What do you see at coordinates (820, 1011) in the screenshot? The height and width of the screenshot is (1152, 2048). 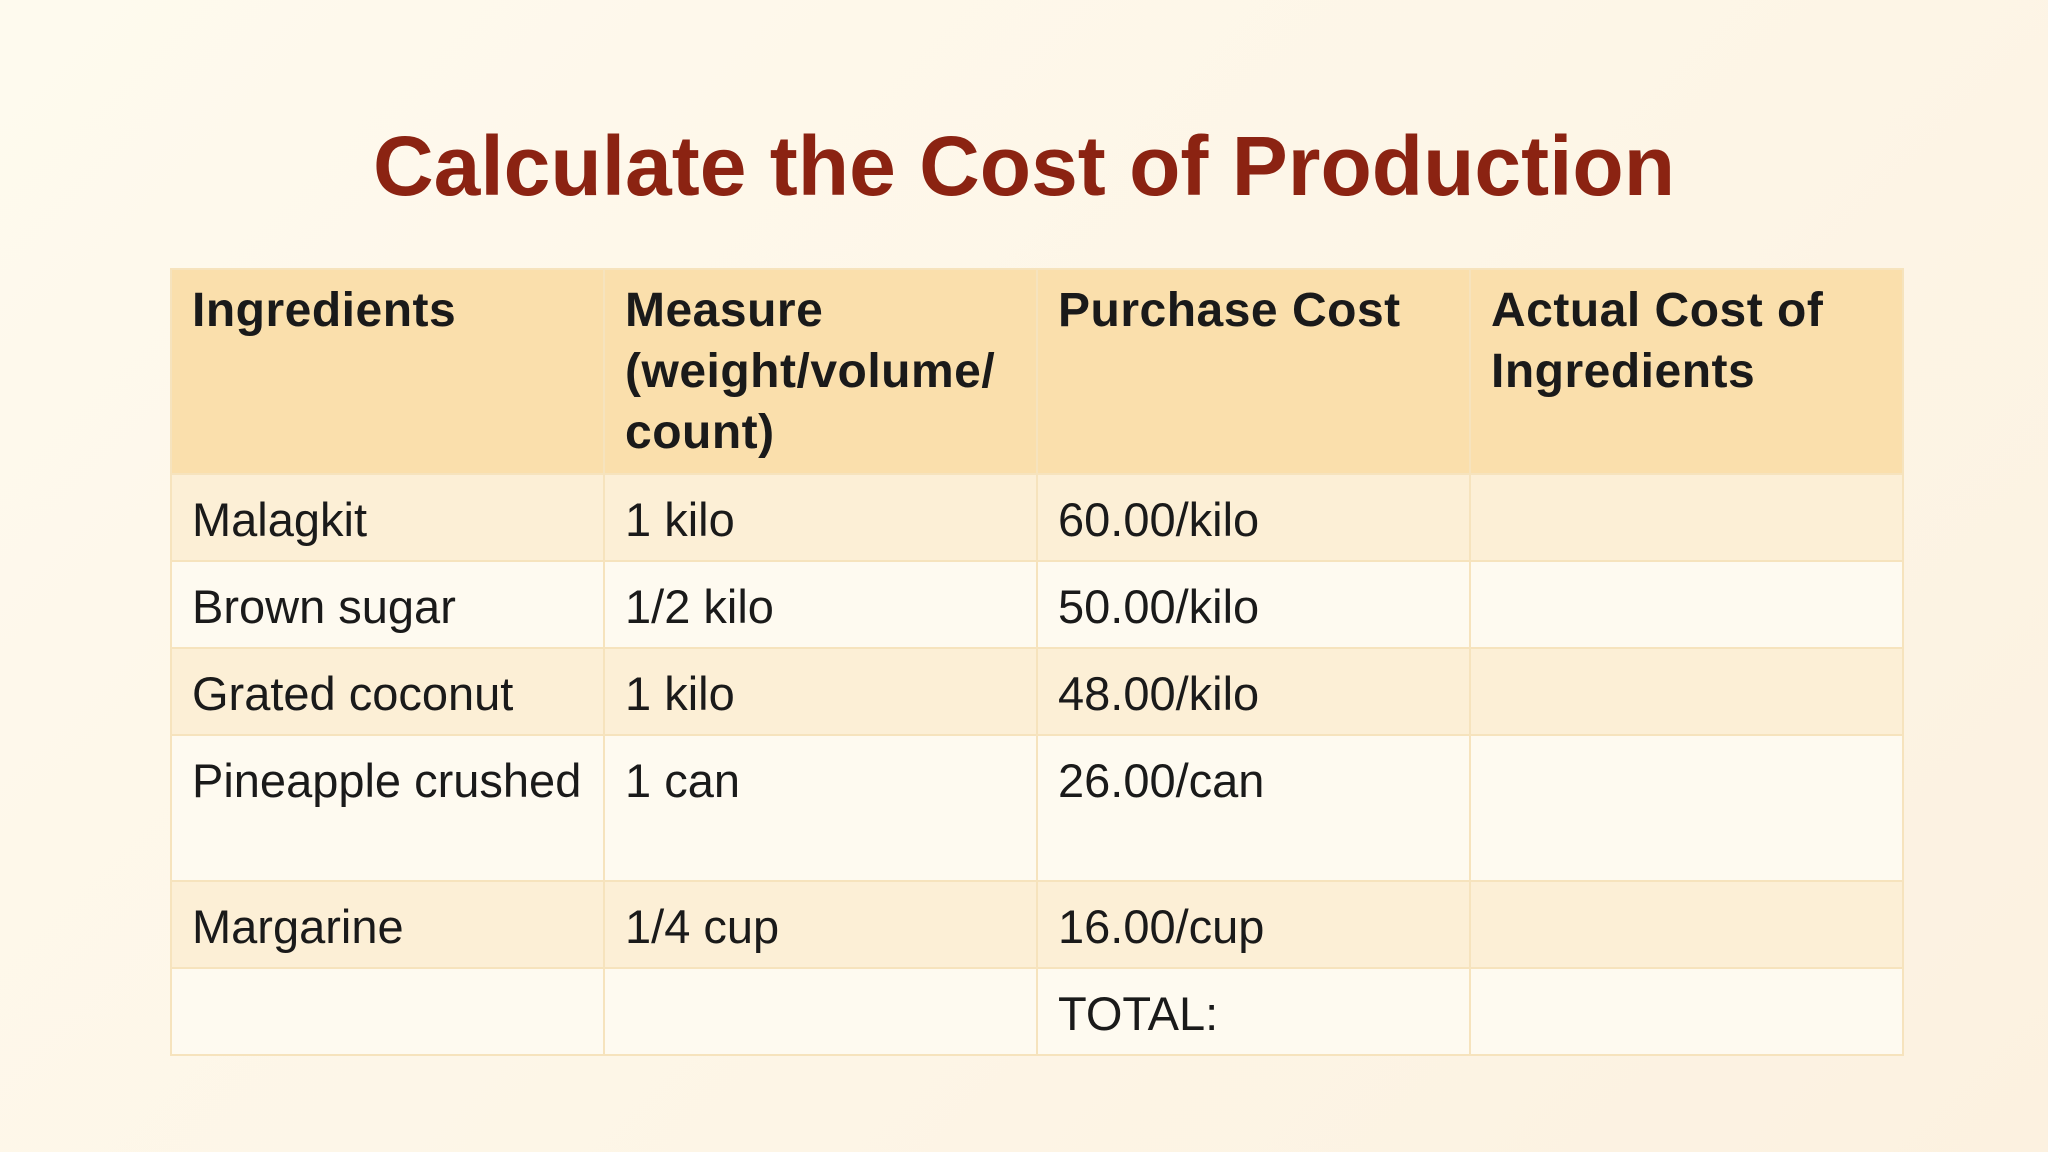 I see `cell-measure` at bounding box center [820, 1011].